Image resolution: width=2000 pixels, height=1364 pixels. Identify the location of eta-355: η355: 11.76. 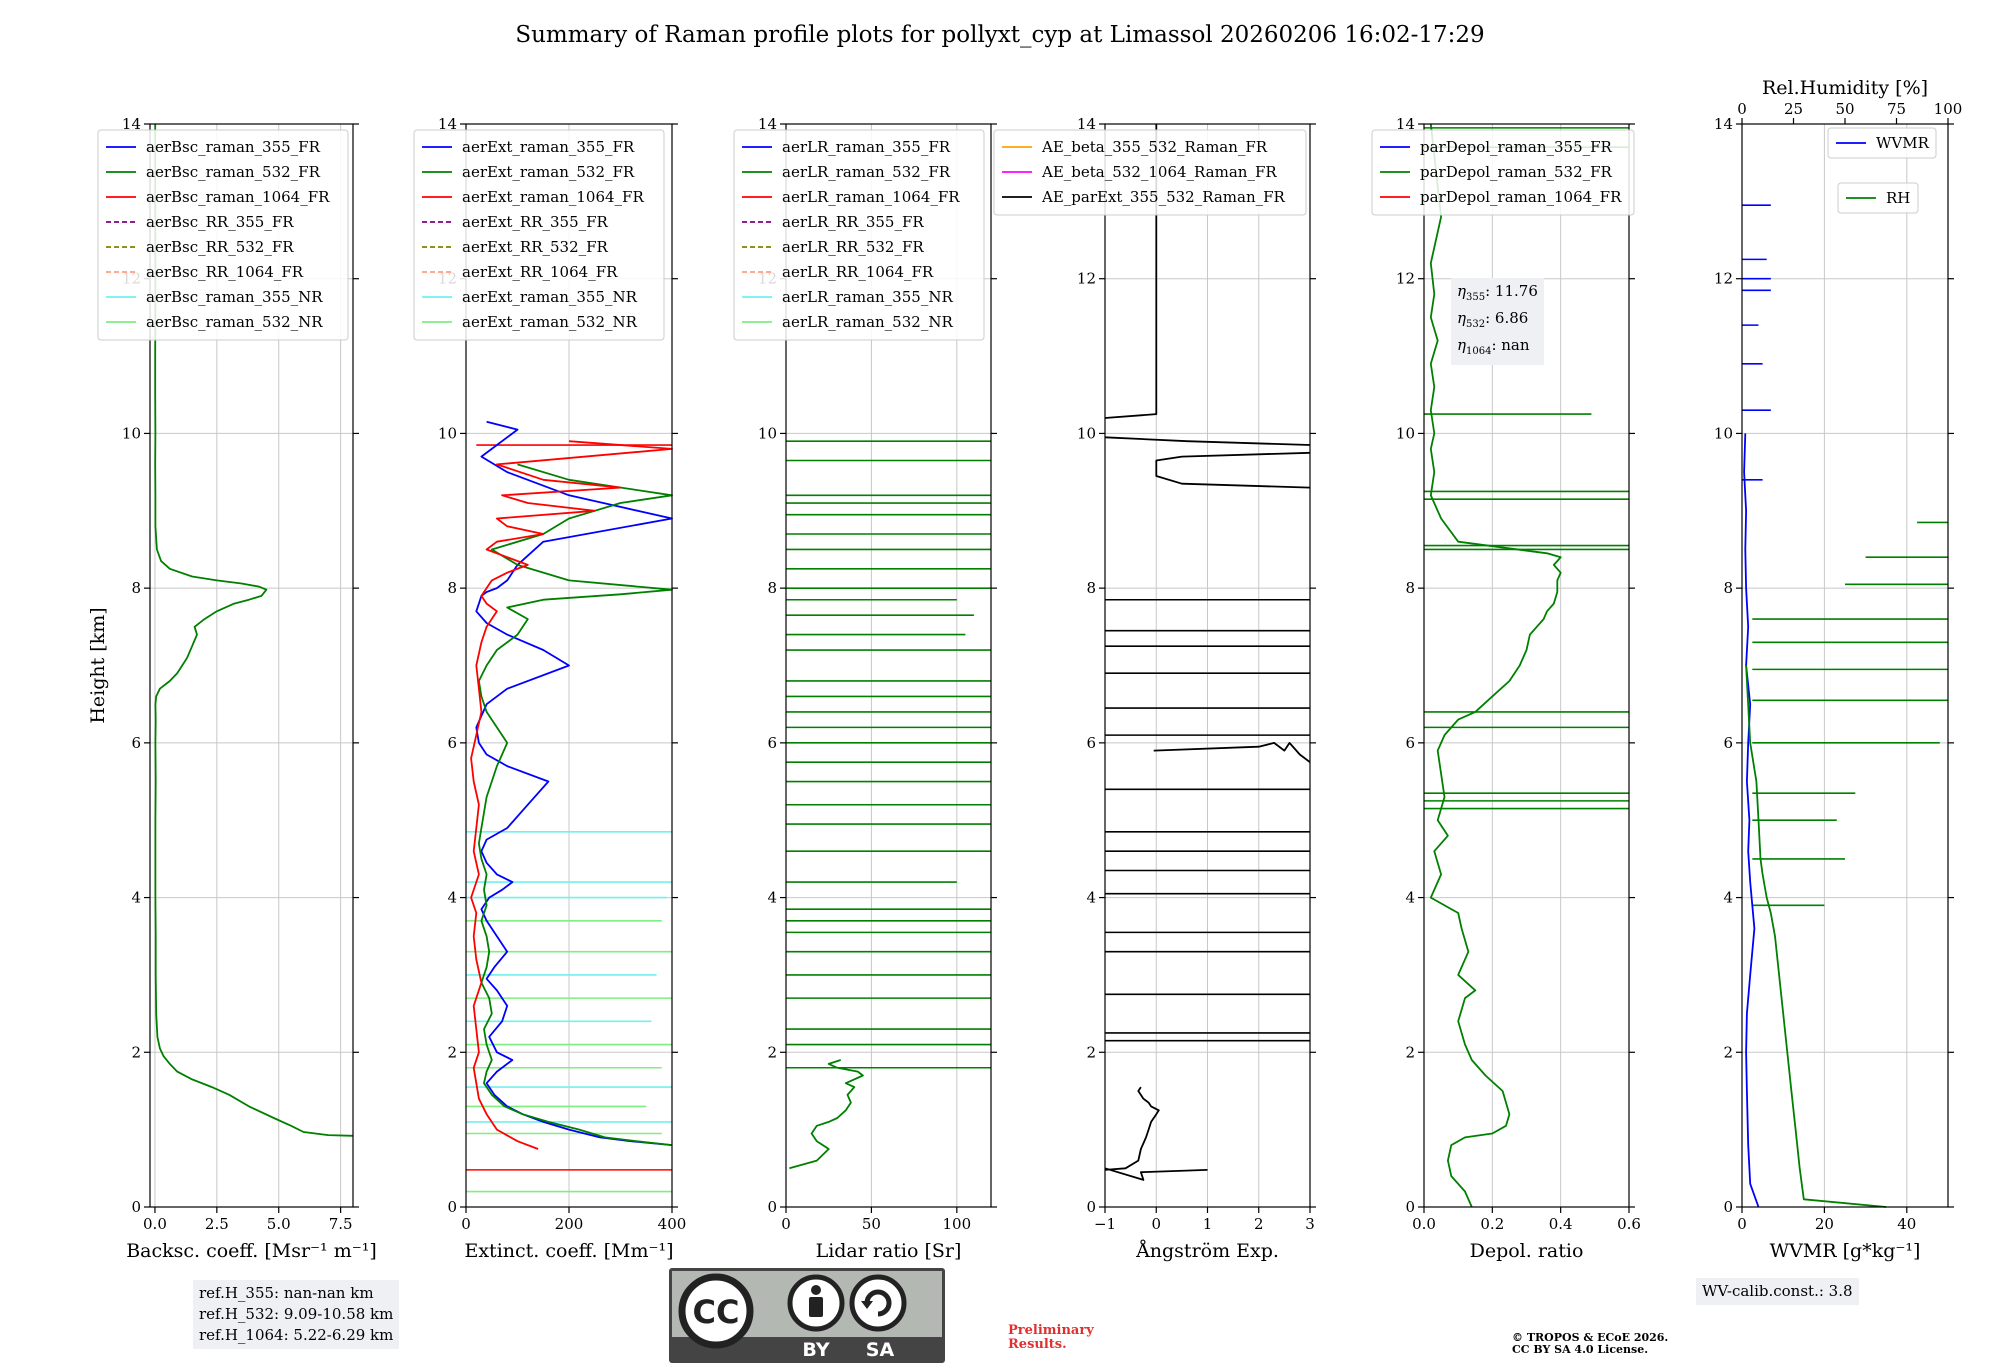
(1497, 292).